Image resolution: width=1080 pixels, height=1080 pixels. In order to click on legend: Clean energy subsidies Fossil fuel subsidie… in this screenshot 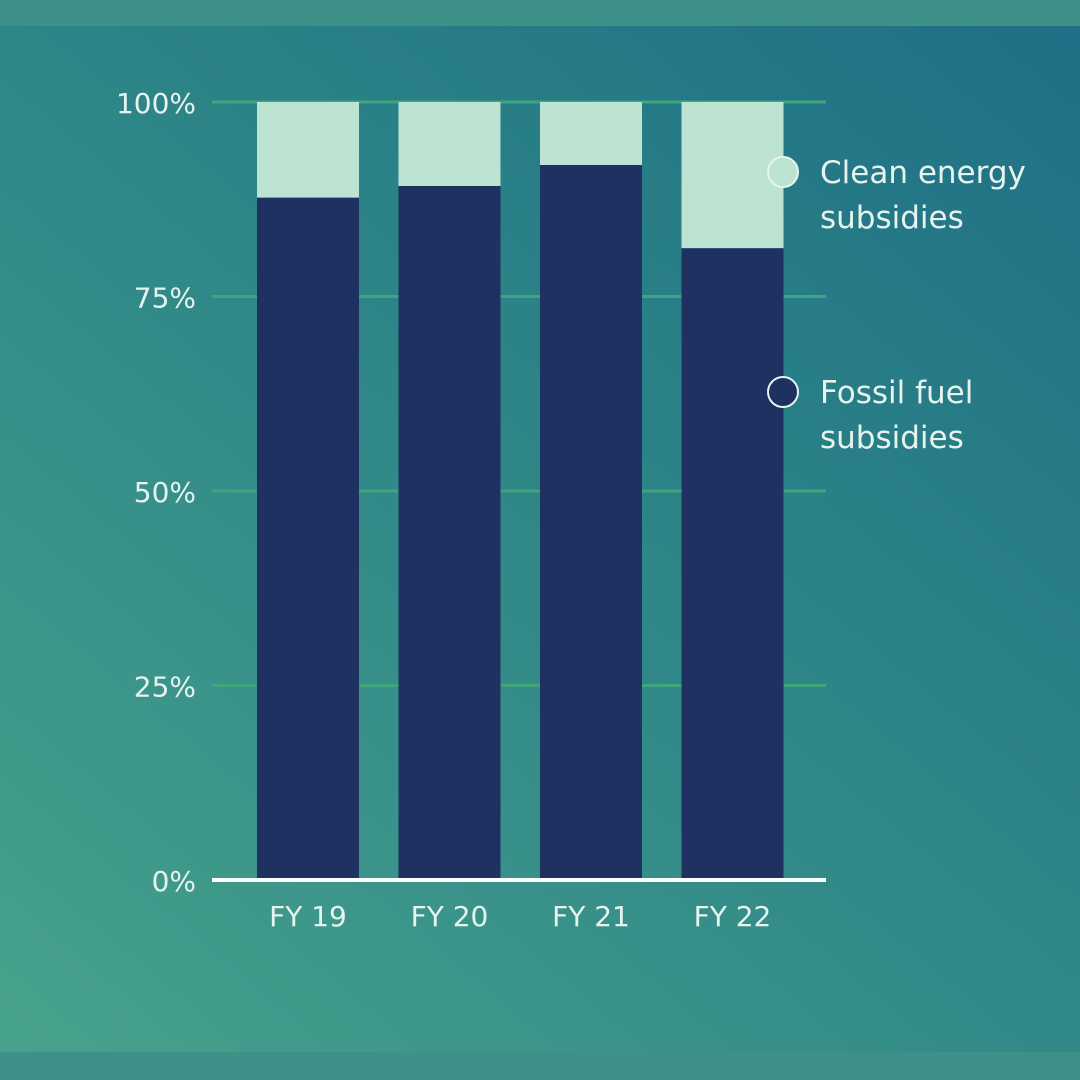, I will do `click(896, 305)`.